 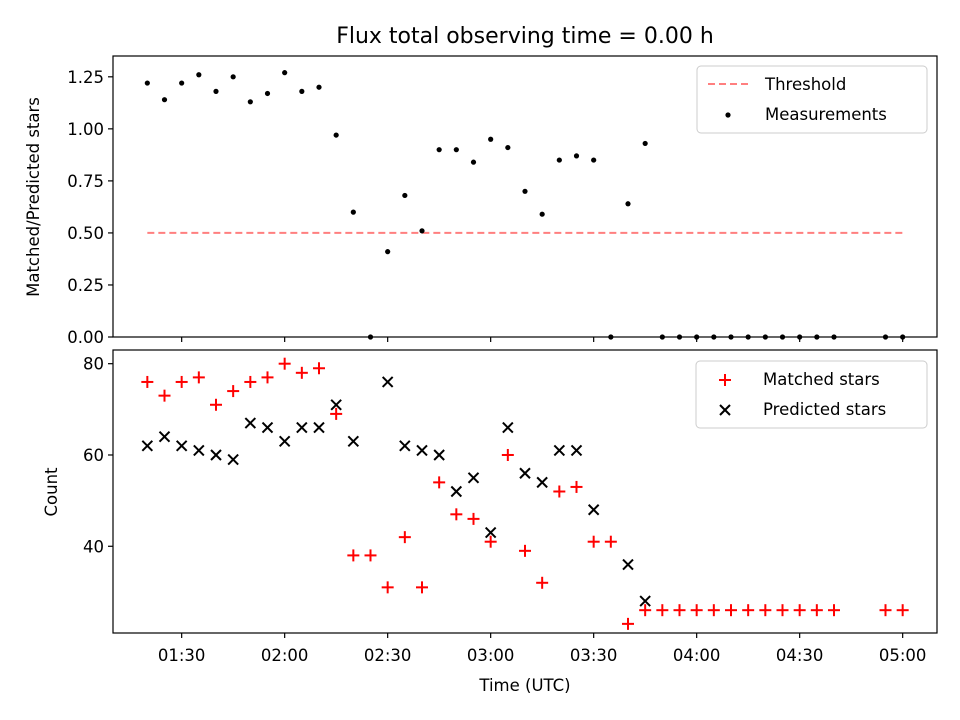 What do you see at coordinates (903, 655) in the screenshot?
I see `x-tick-label: 05:00` at bounding box center [903, 655].